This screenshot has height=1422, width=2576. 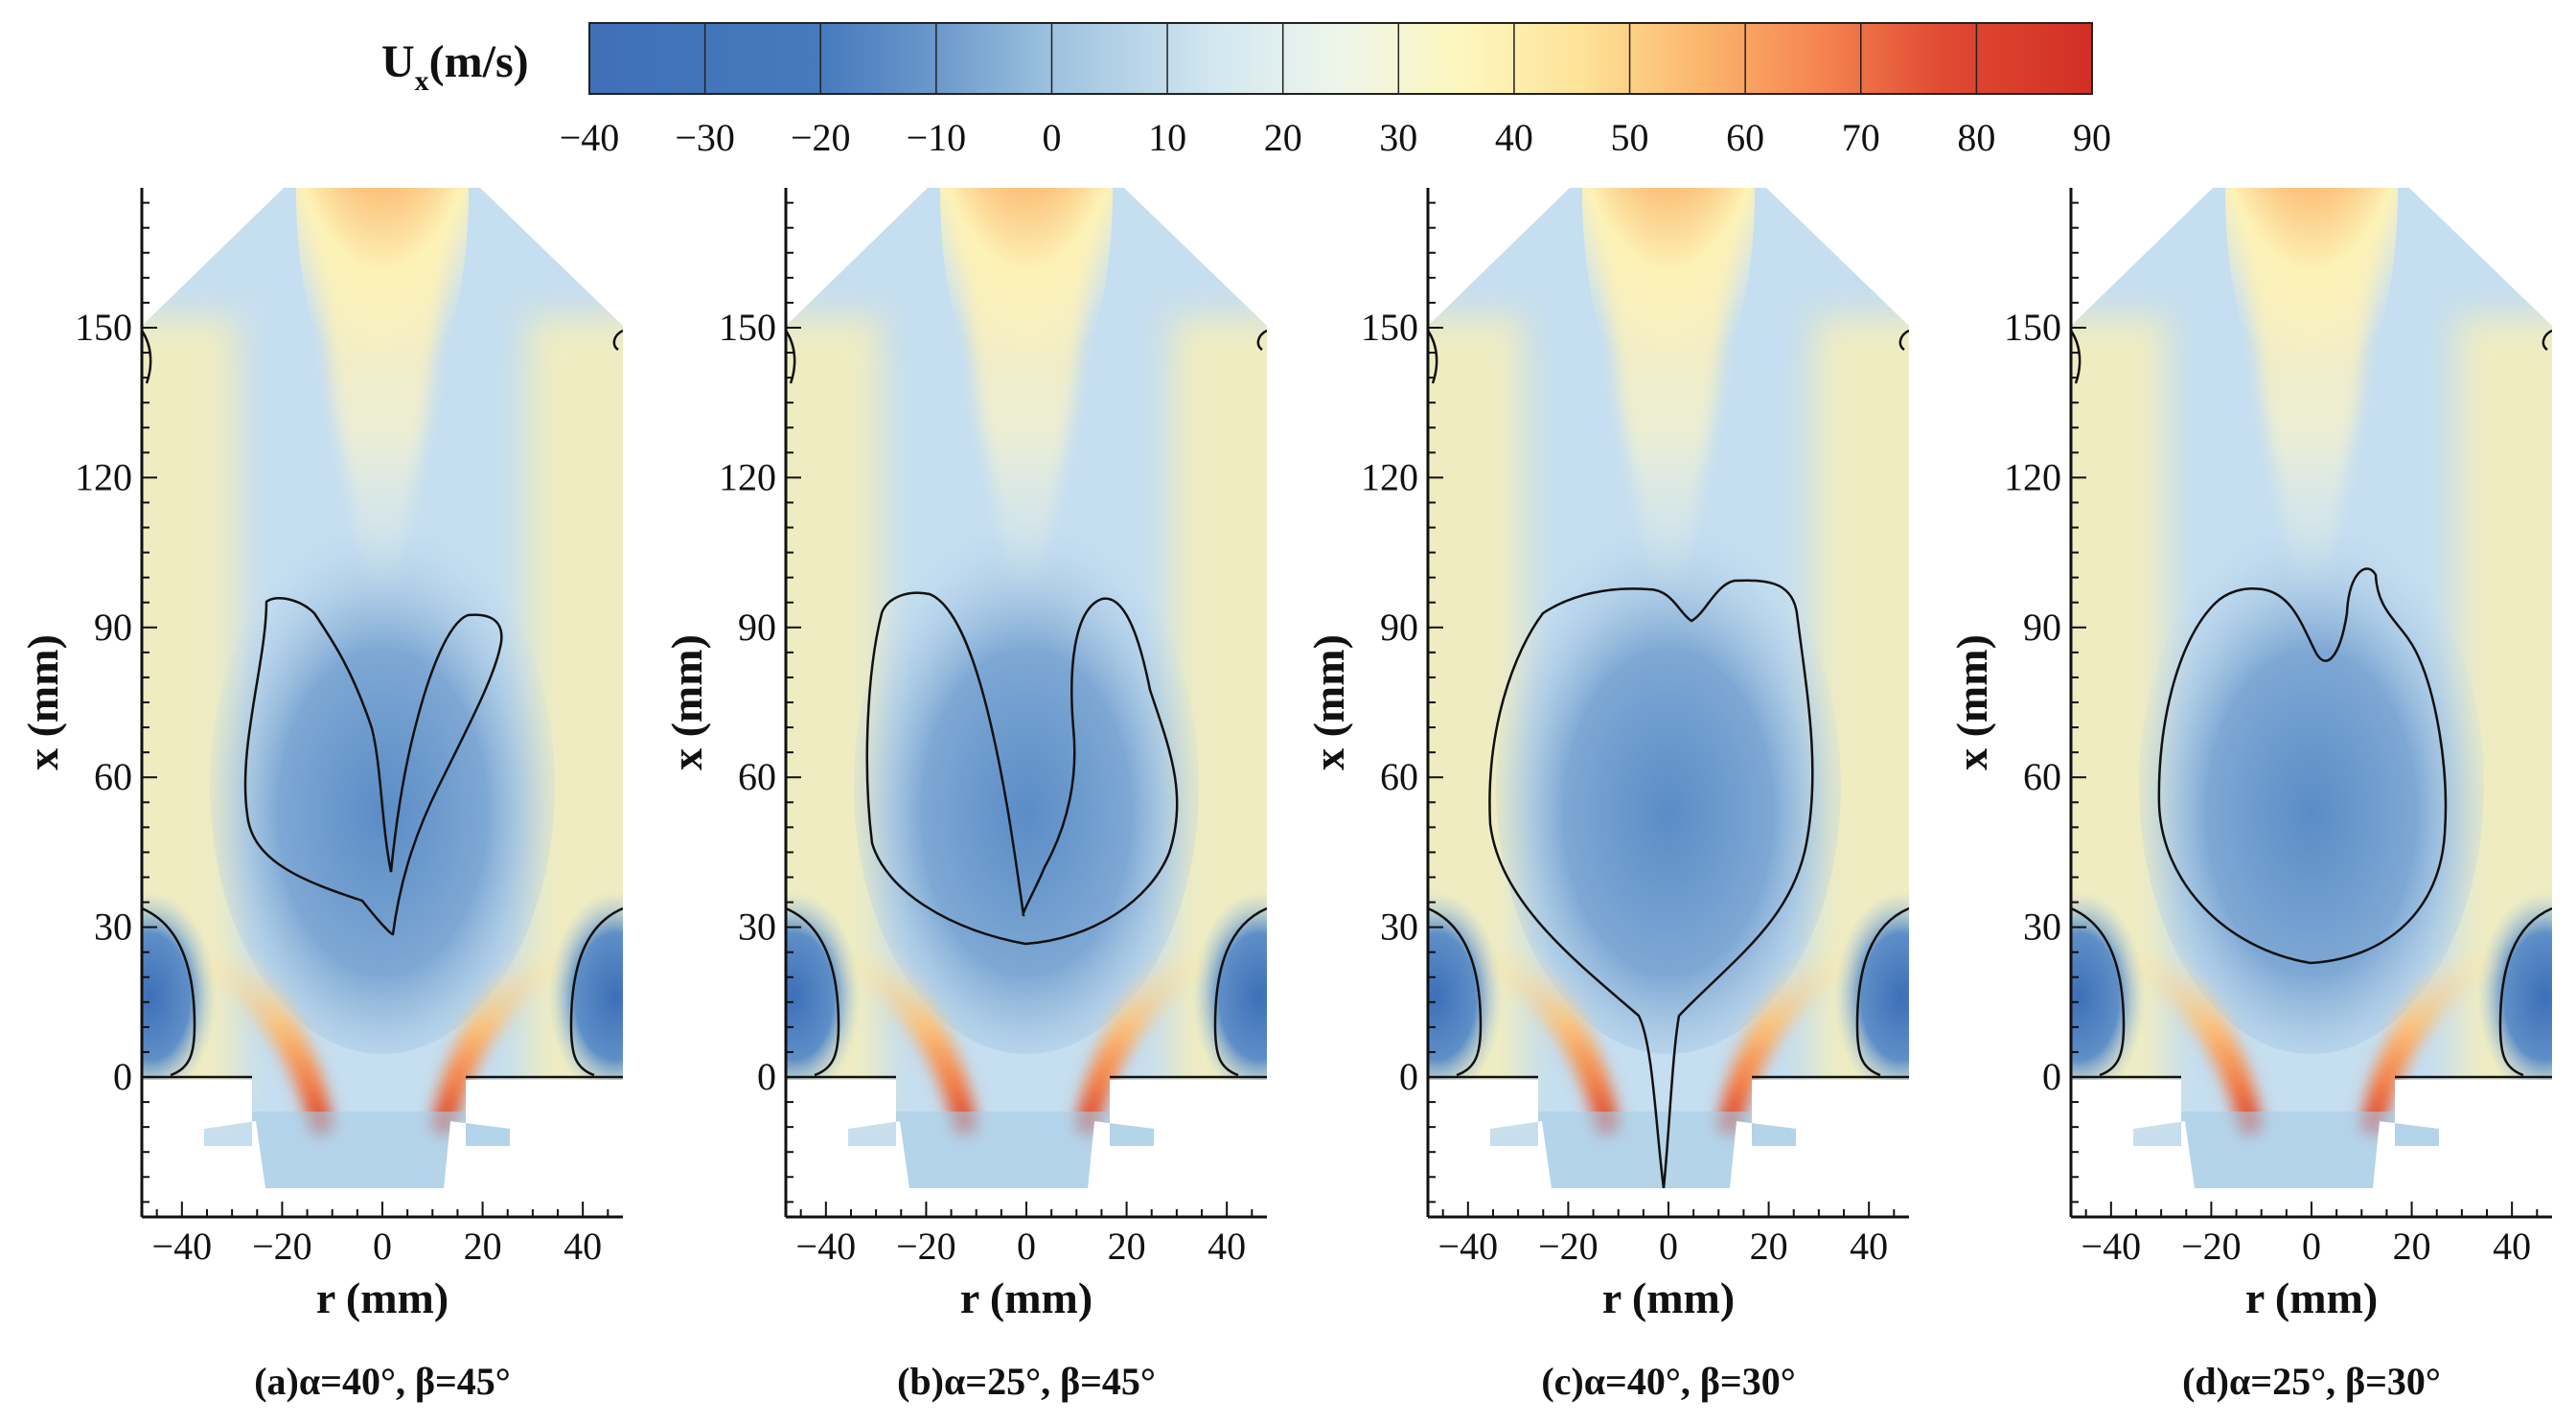 What do you see at coordinates (1051, 137) in the screenshot?
I see `colorbar-tick-label: 0` at bounding box center [1051, 137].